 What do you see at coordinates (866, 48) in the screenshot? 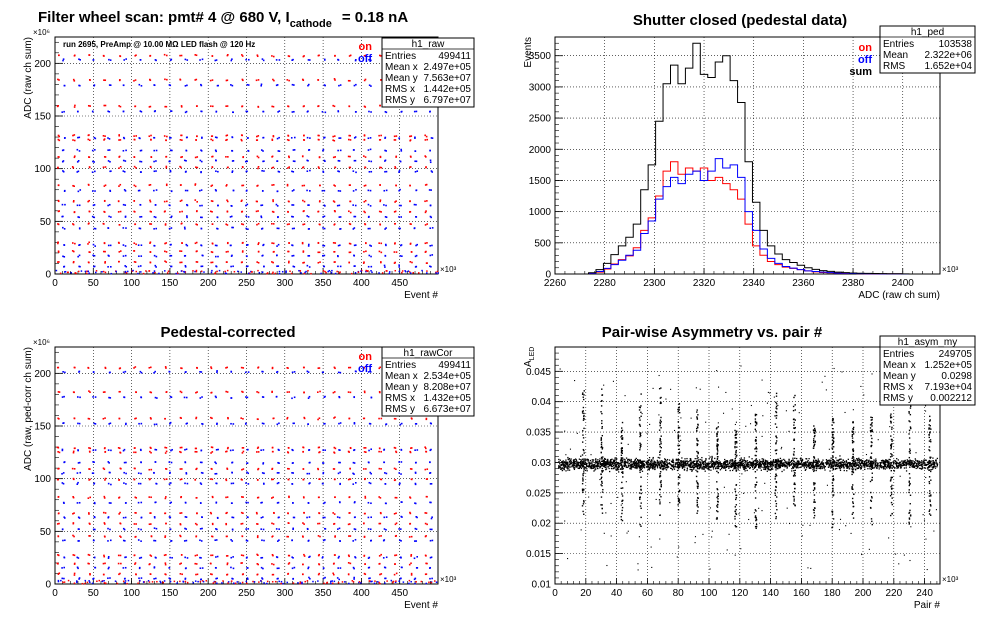
I see `legend-on: on` at bounding box center [866, 48].